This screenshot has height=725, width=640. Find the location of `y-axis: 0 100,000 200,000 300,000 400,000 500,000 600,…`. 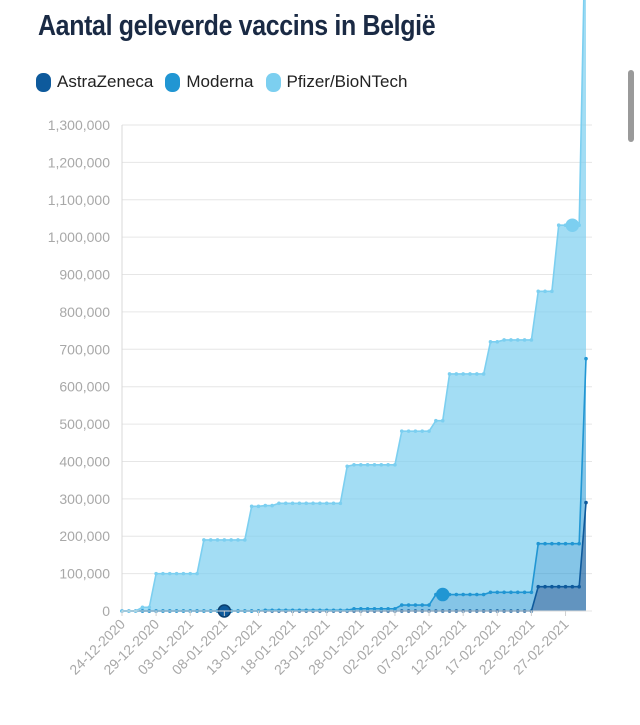

y-axis: 0 100,000 200,000 300,000 400,000 500,000 600,… is located at coordinates (85, 368).